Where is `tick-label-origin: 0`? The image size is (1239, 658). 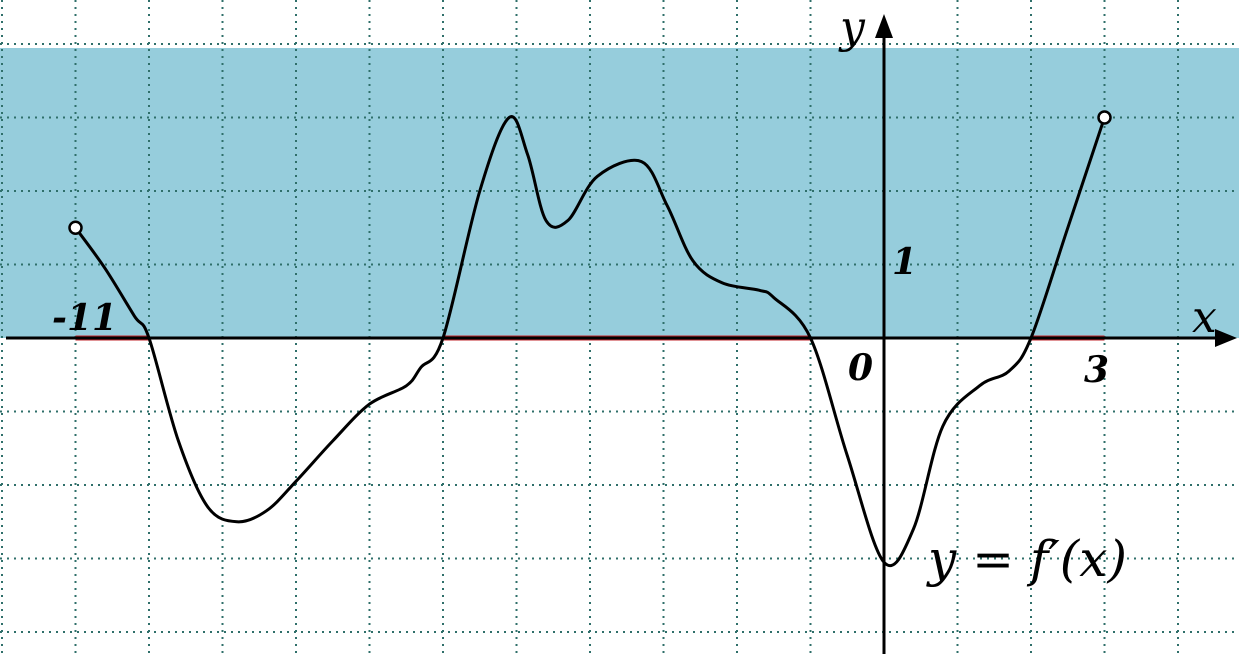
tick-label-origin: 0 is located at coordinates (860, 368).